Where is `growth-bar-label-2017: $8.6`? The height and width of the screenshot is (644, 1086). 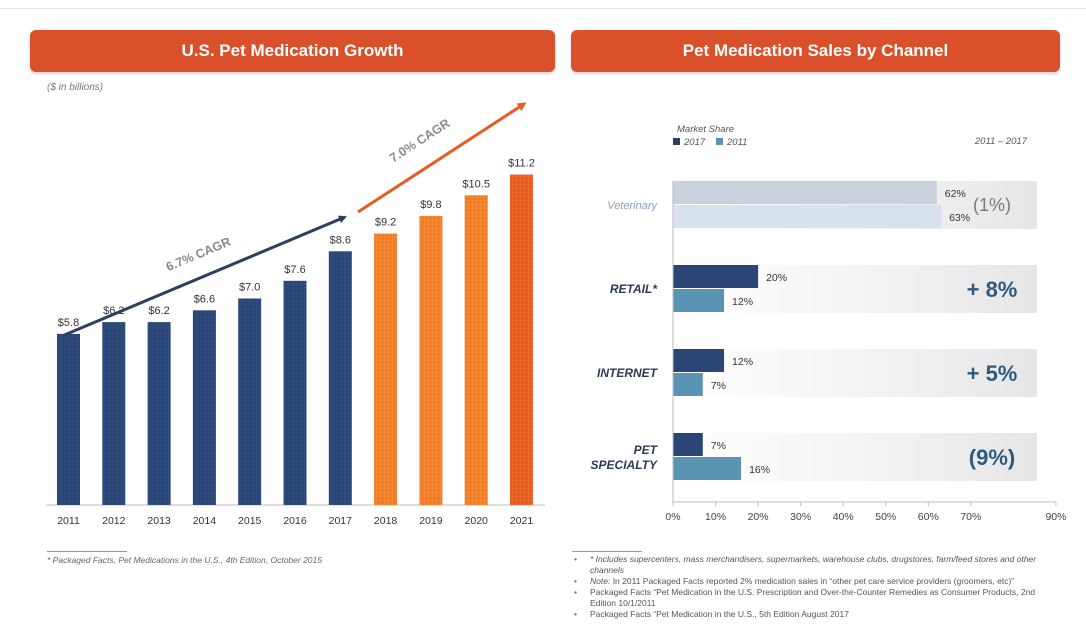 growth-bar-label-2017: $8.6 is located at coordinates (340, 240).